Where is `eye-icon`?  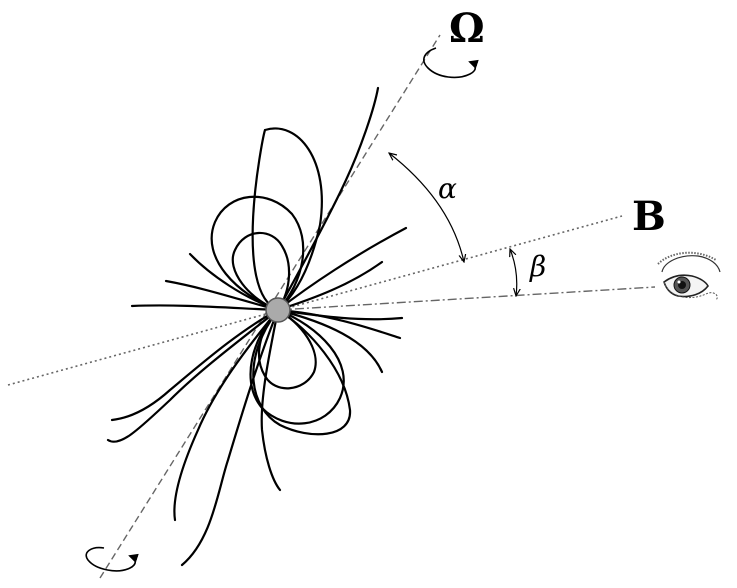 eye-icon is located at coordinates (689, 276).